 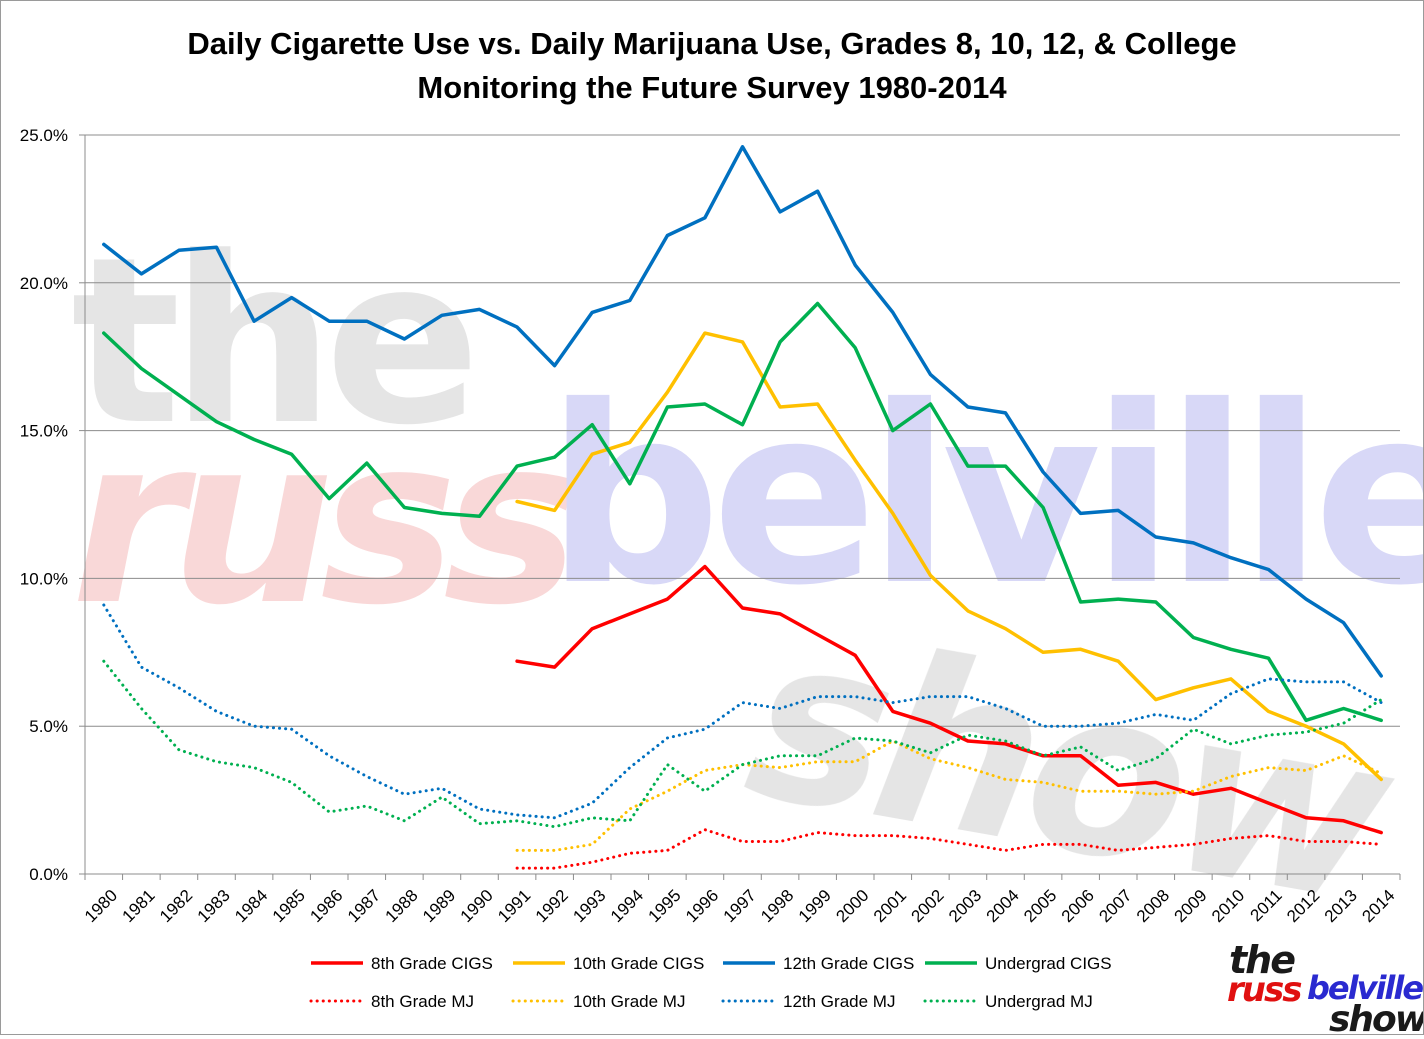 I want to click on legend-label: Undergrad CIGS, so click(x=1048, y=963).